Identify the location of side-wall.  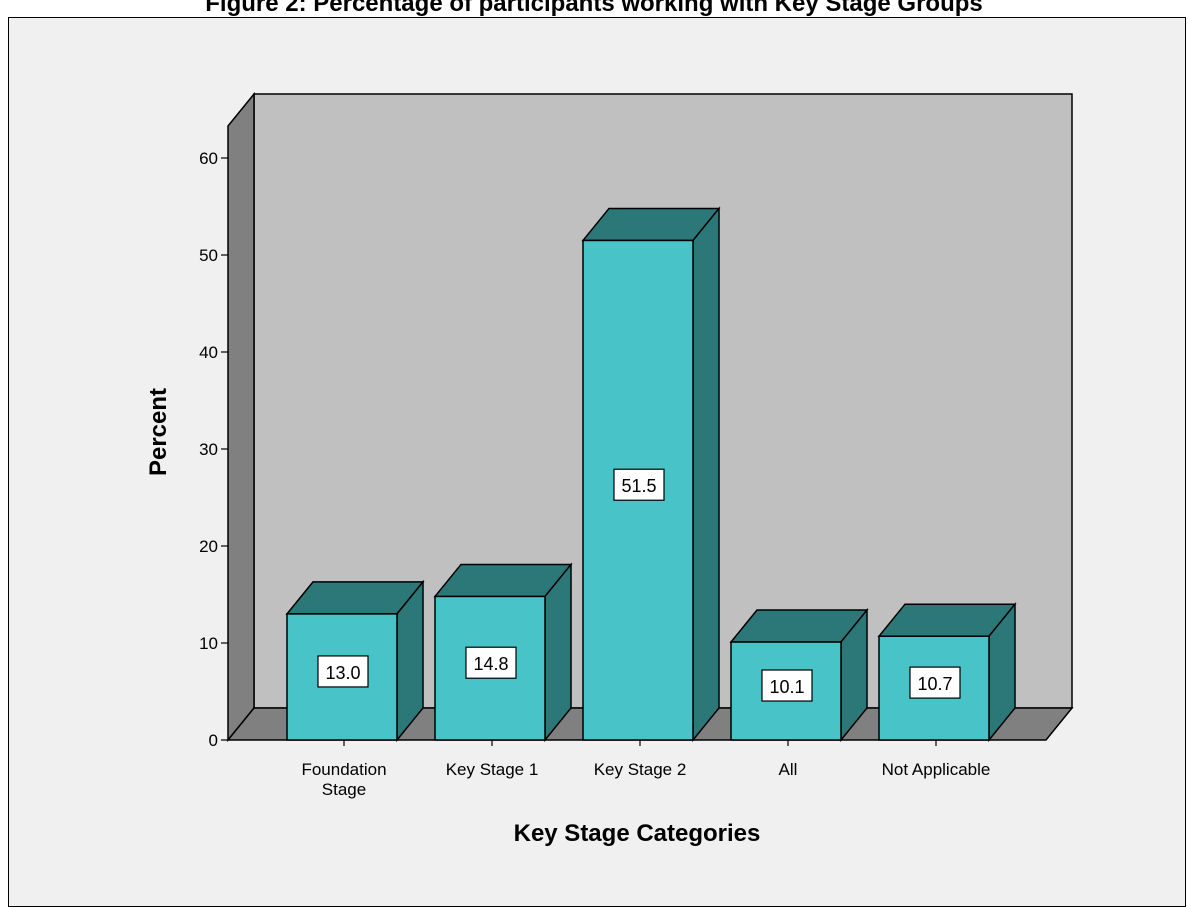
(241, 417).